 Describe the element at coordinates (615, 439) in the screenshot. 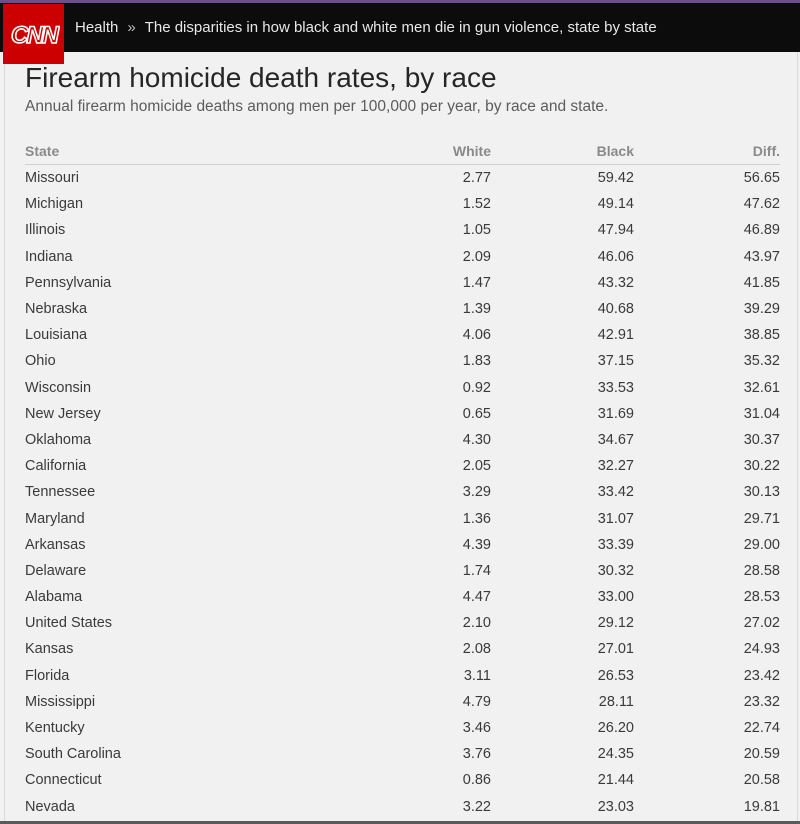

I see `cell-black: 34.67` at that location.